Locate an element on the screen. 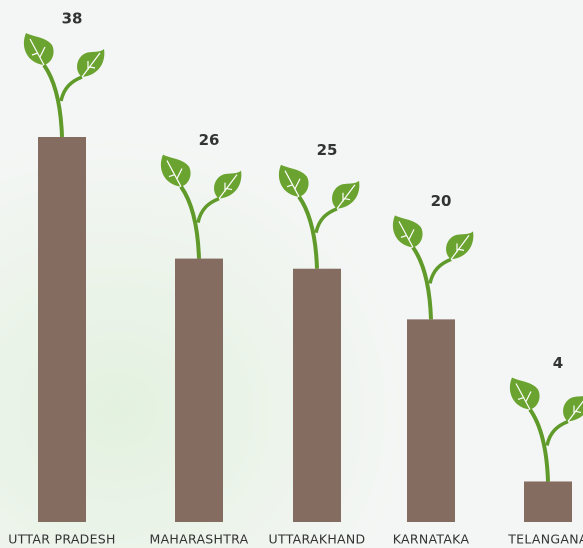 This screenshot has width=583, height=548. value-label: 4 is located at coordinates (558, 363).